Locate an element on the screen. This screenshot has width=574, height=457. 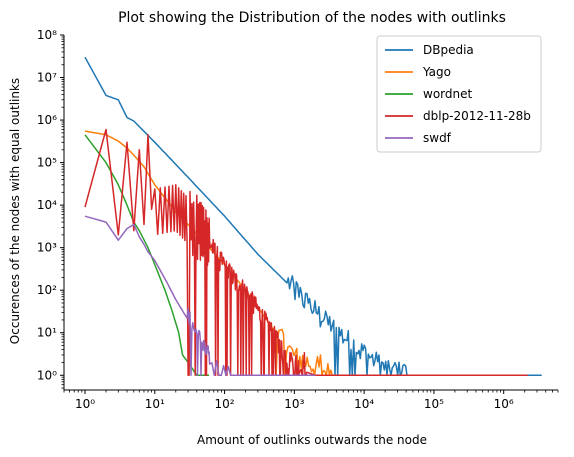
x-tick-label: 10⁴ is located at coordinates (364, 404).